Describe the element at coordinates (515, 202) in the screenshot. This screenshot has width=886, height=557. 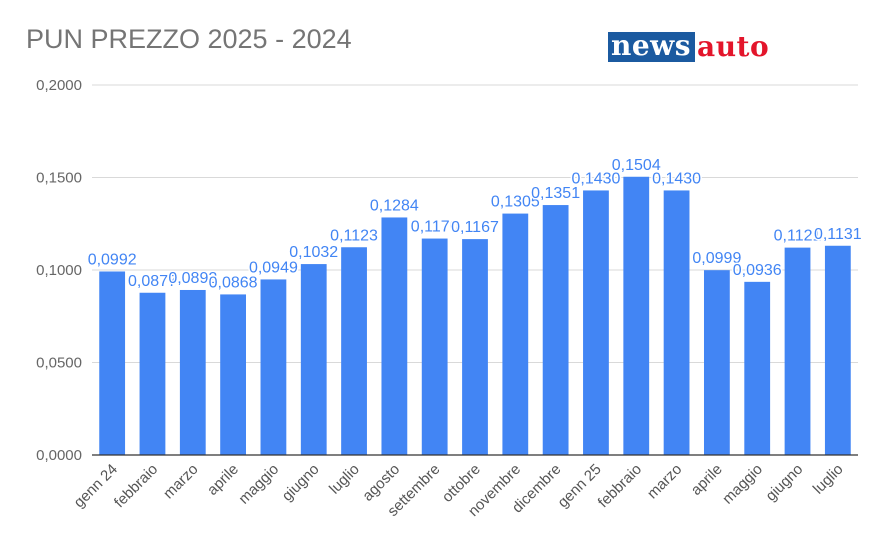
I see `data-label: 0,1305` at that location.